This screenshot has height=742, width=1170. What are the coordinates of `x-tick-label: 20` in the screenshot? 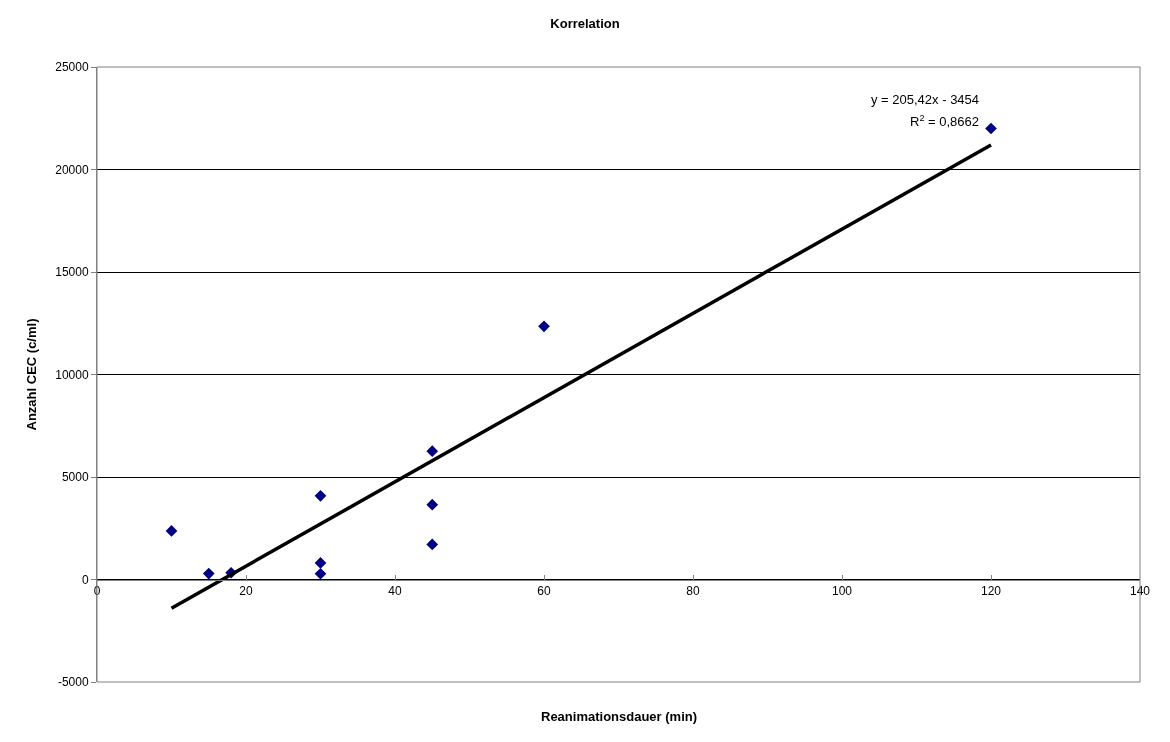 It's located at (246, 590).